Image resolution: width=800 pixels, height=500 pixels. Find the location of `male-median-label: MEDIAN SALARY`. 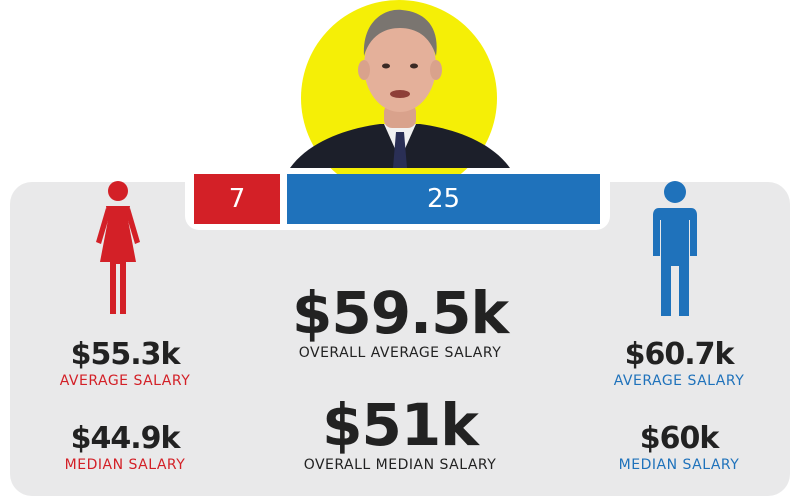

male-median-label: MEDIAN SALARY is located at coordinates (679, 465).